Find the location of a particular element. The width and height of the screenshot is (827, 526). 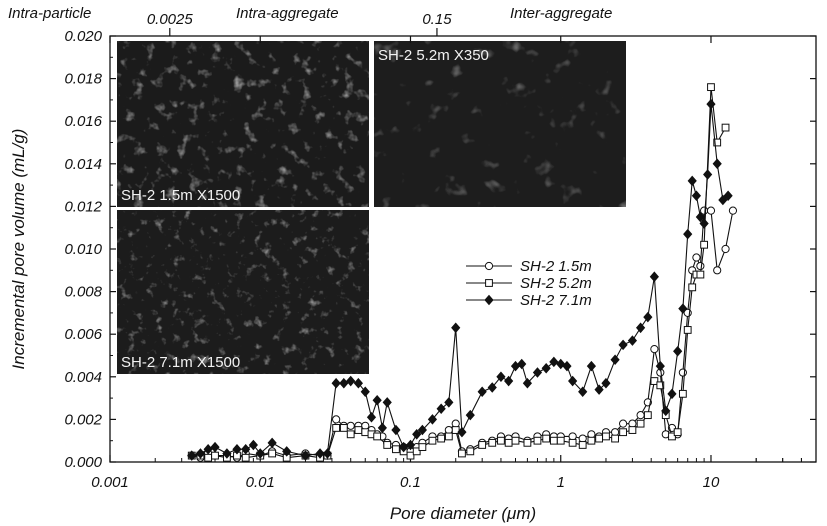

y-tick-label: 0.002 is located at coordinates (83, 419).